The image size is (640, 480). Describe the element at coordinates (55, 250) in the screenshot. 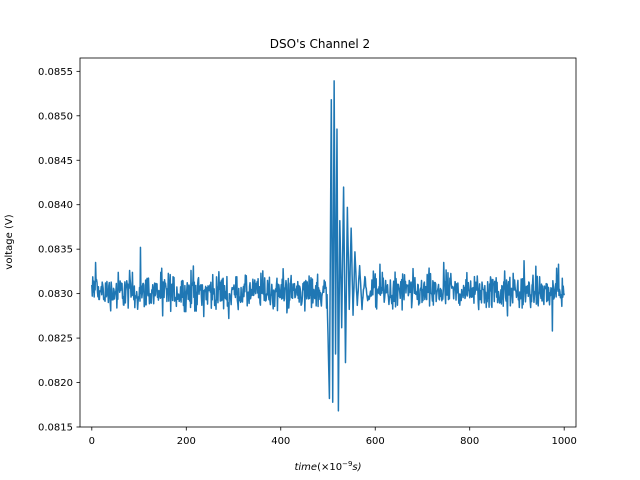

I see `y-tick-label: 0.0835` at that location.